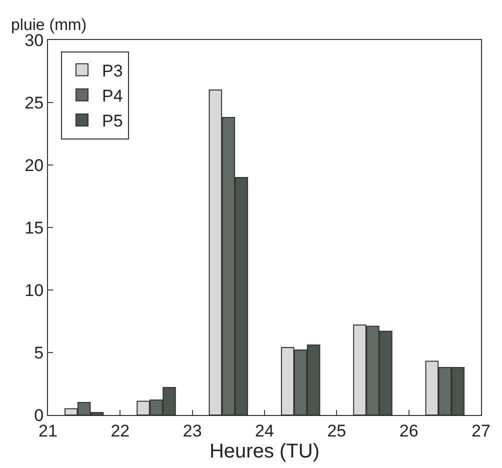 Image resolution: width=502 pixels, height=468 pixels. I want to click on y-tick-label: 15, so click(34, 228).